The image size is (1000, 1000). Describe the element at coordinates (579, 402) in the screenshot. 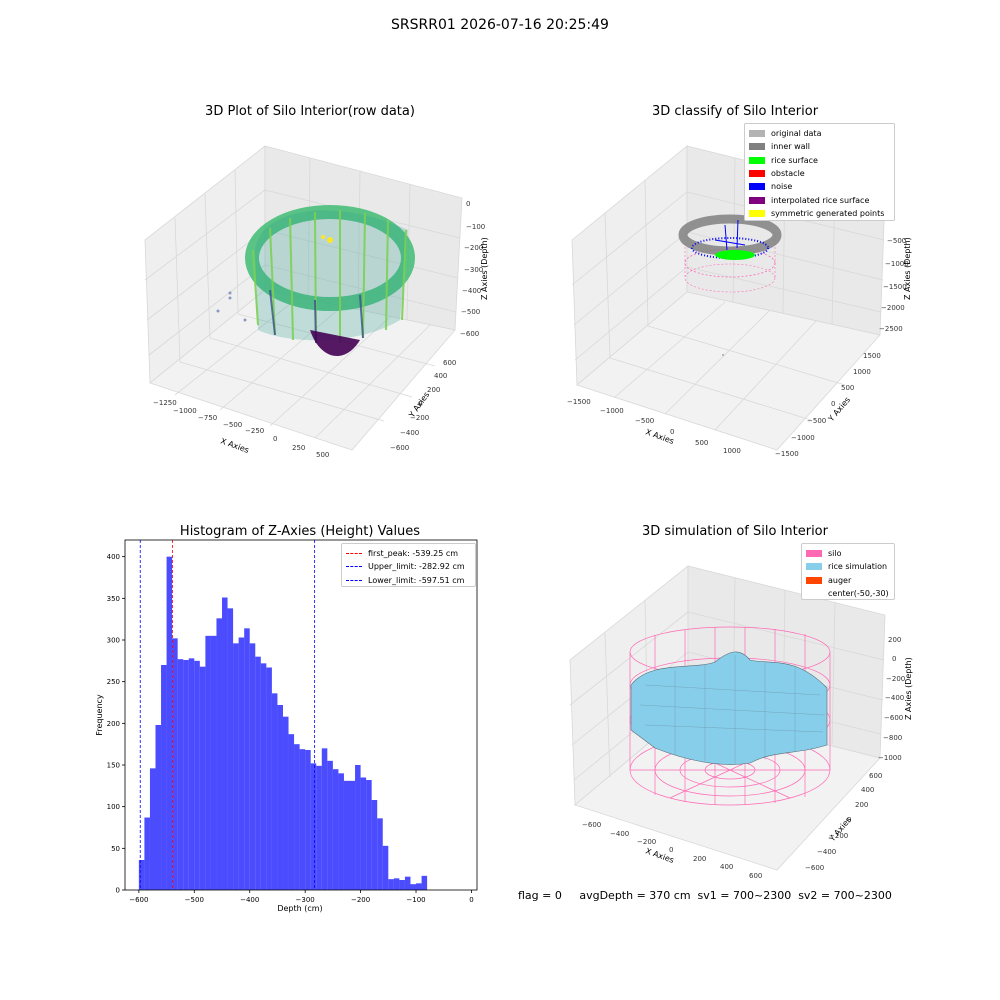

I see `classify-xtick: −1500` at that location.